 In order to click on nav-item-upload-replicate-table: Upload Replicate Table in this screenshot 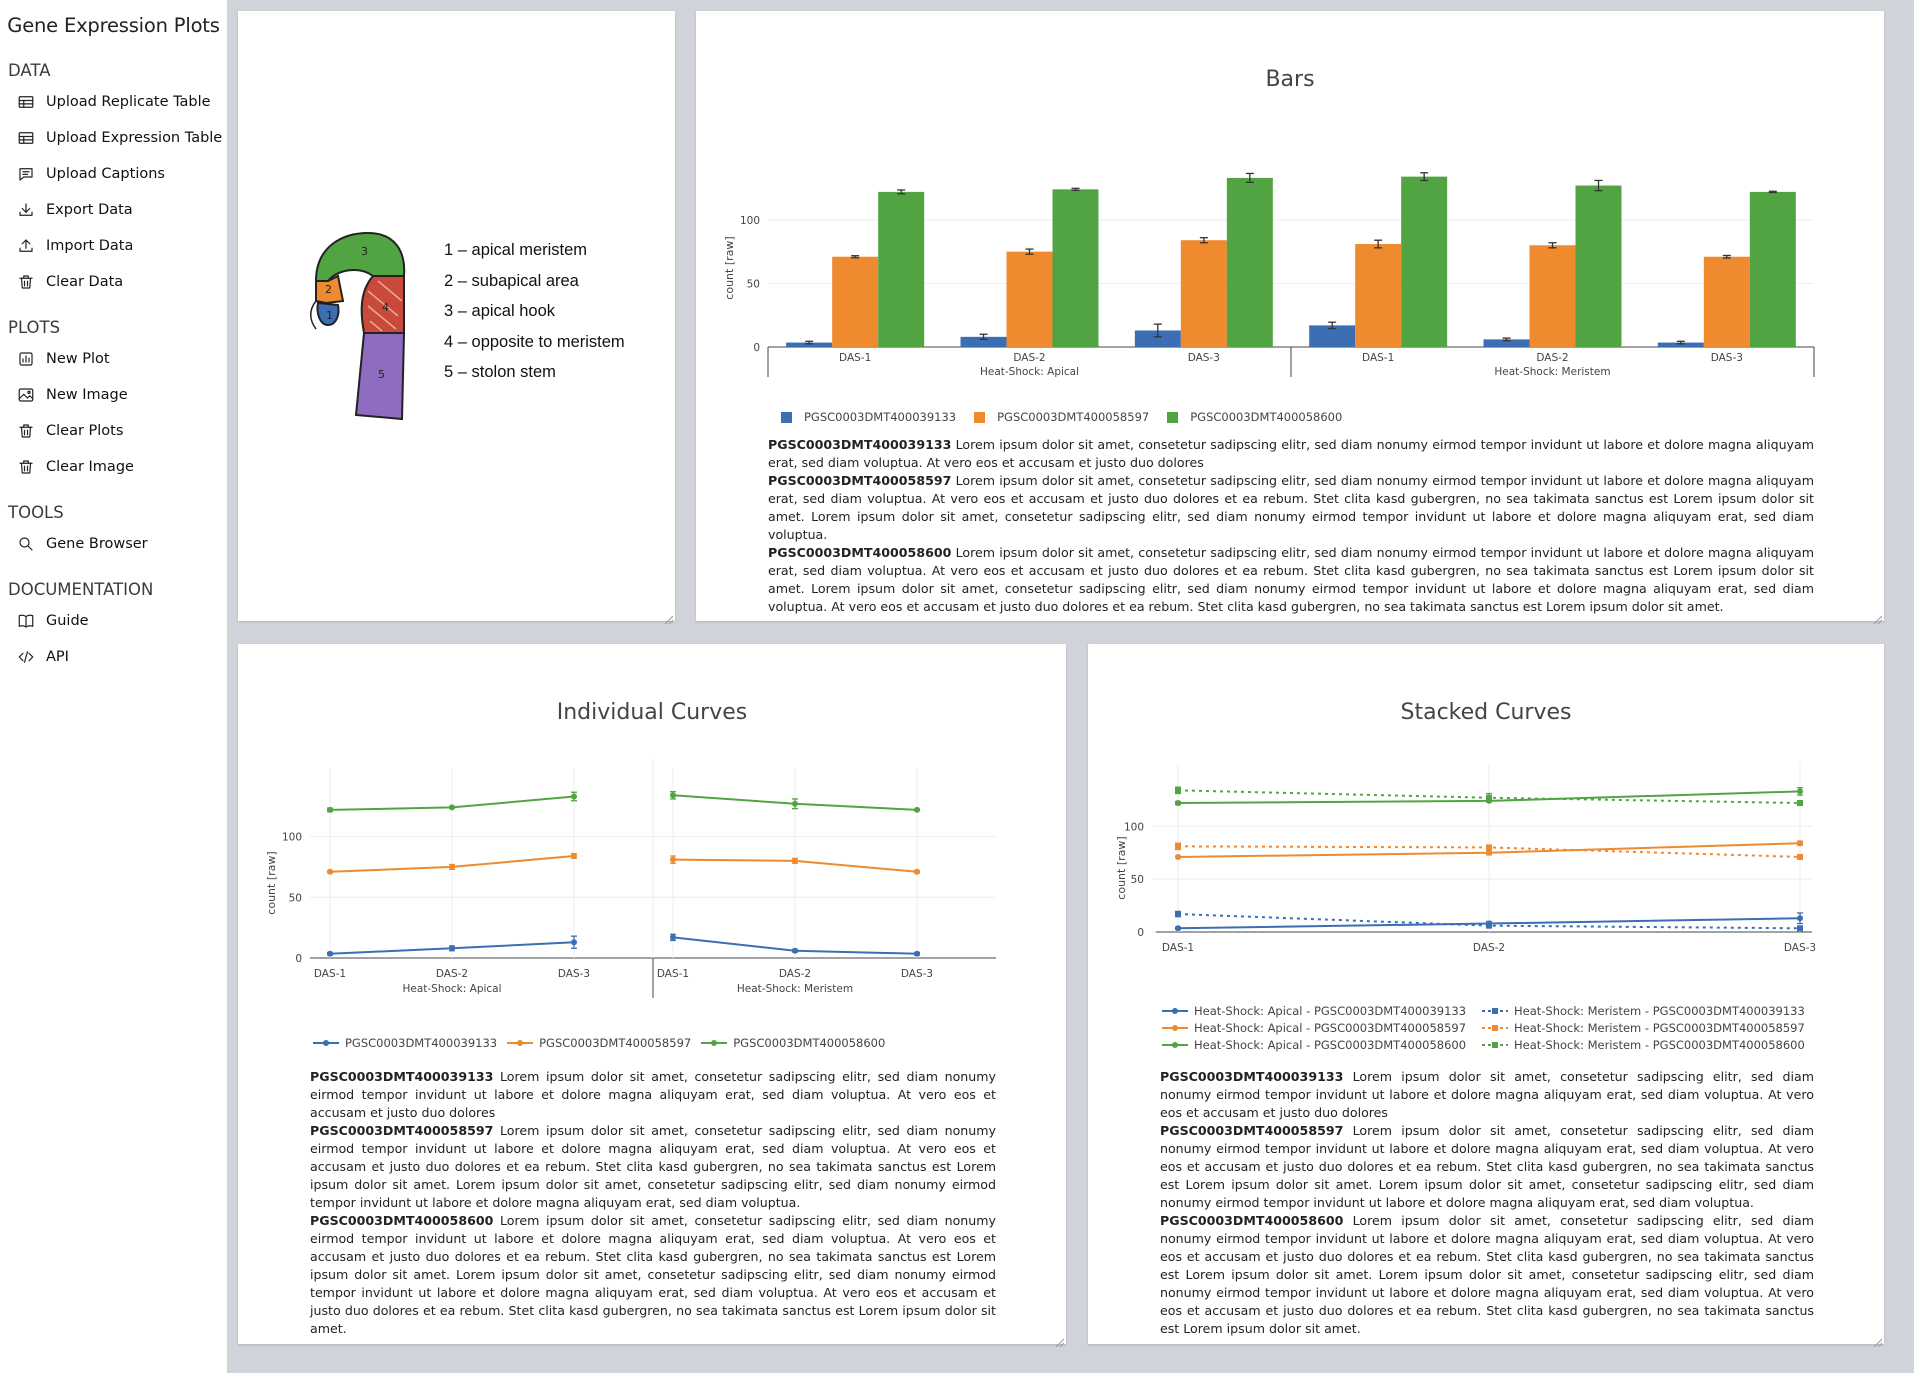, I will do `click(113, 102)`.